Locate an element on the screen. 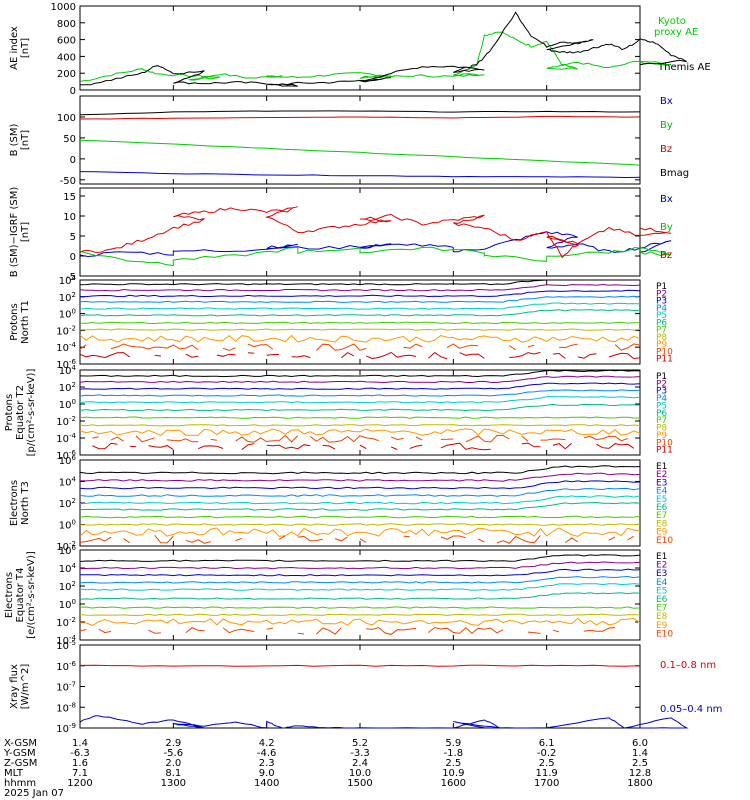 This screenshot has height=800, width=750. channel-line-p2 is located at coordinates (360, 287).